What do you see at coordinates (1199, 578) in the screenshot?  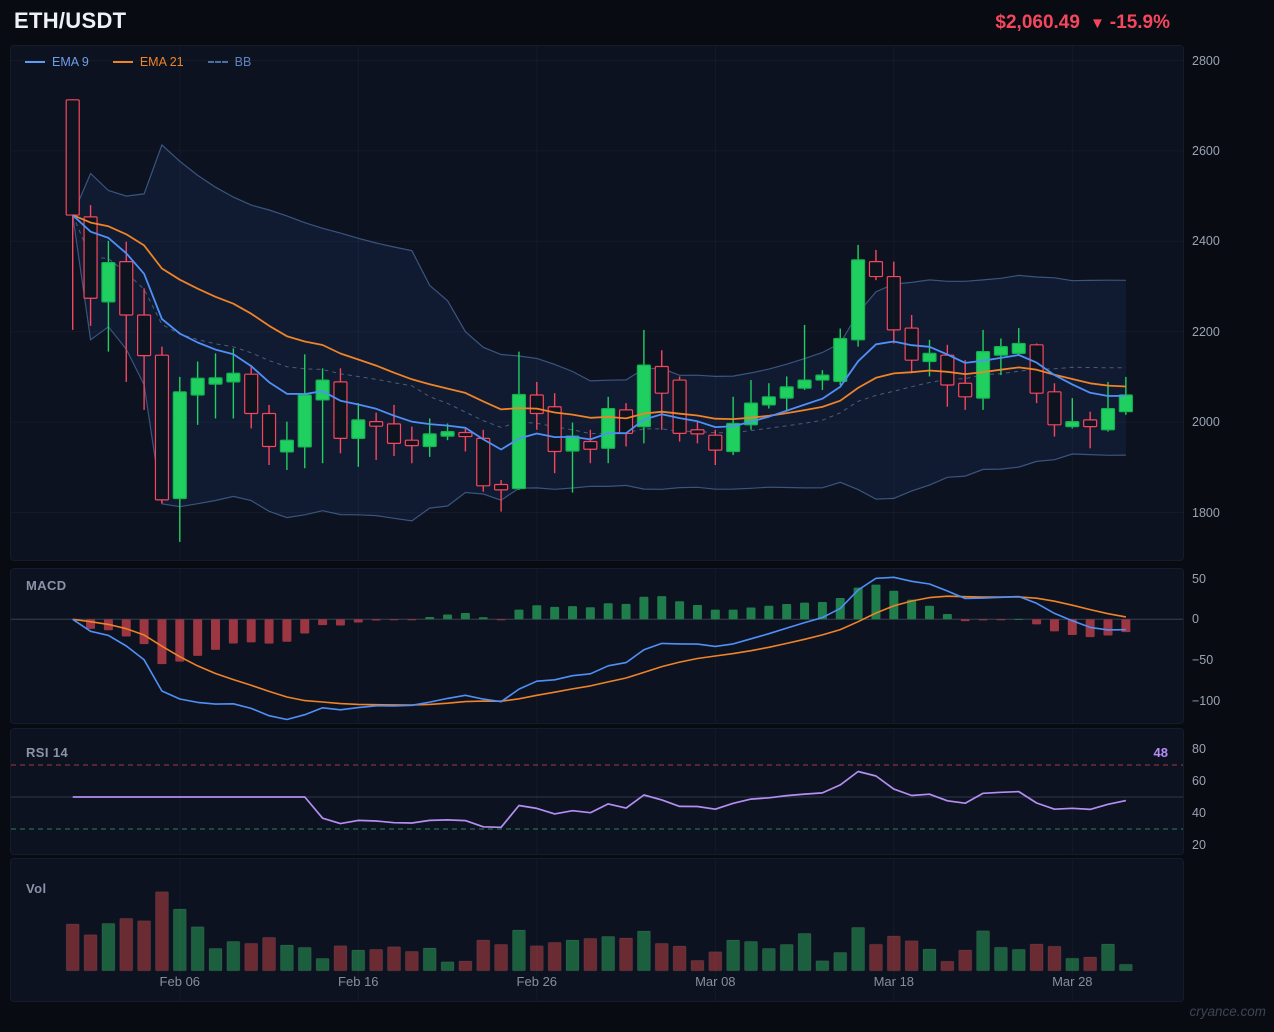 I see `macd-axis-tick: 50` at bounding box center [1199, 578].